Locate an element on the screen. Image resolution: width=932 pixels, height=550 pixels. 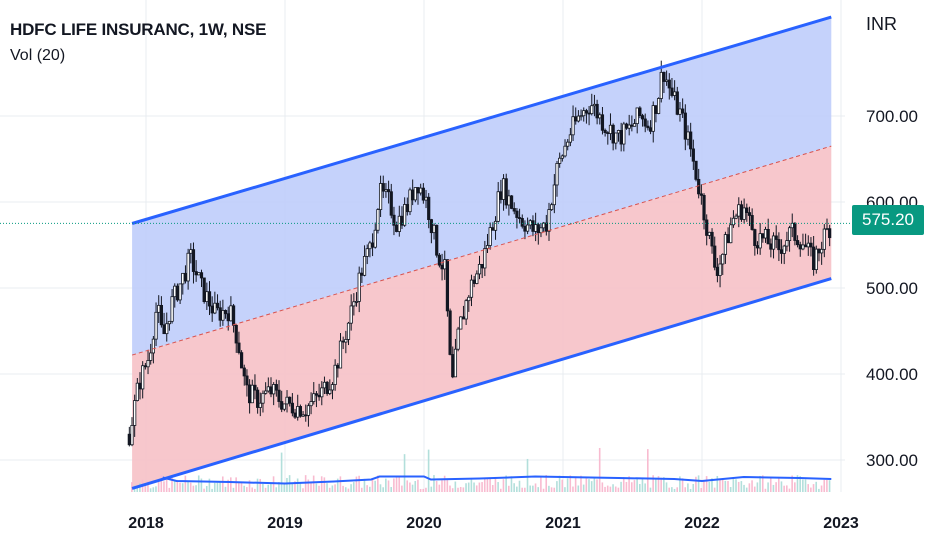
chart-header: HDFC LIFE INSURANC, 1W, NSE Vol (20) is located at coordinates (138, 42).